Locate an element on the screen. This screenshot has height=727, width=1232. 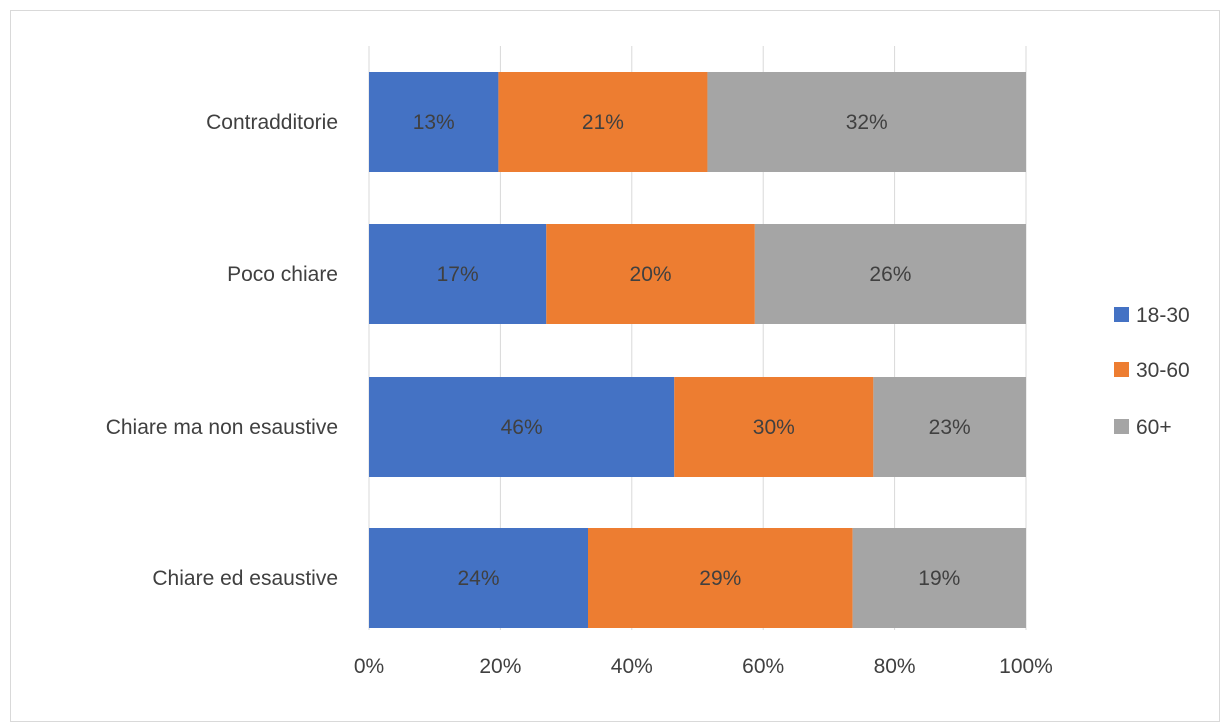
data-label: 19% is located at coordinates (939, 578).